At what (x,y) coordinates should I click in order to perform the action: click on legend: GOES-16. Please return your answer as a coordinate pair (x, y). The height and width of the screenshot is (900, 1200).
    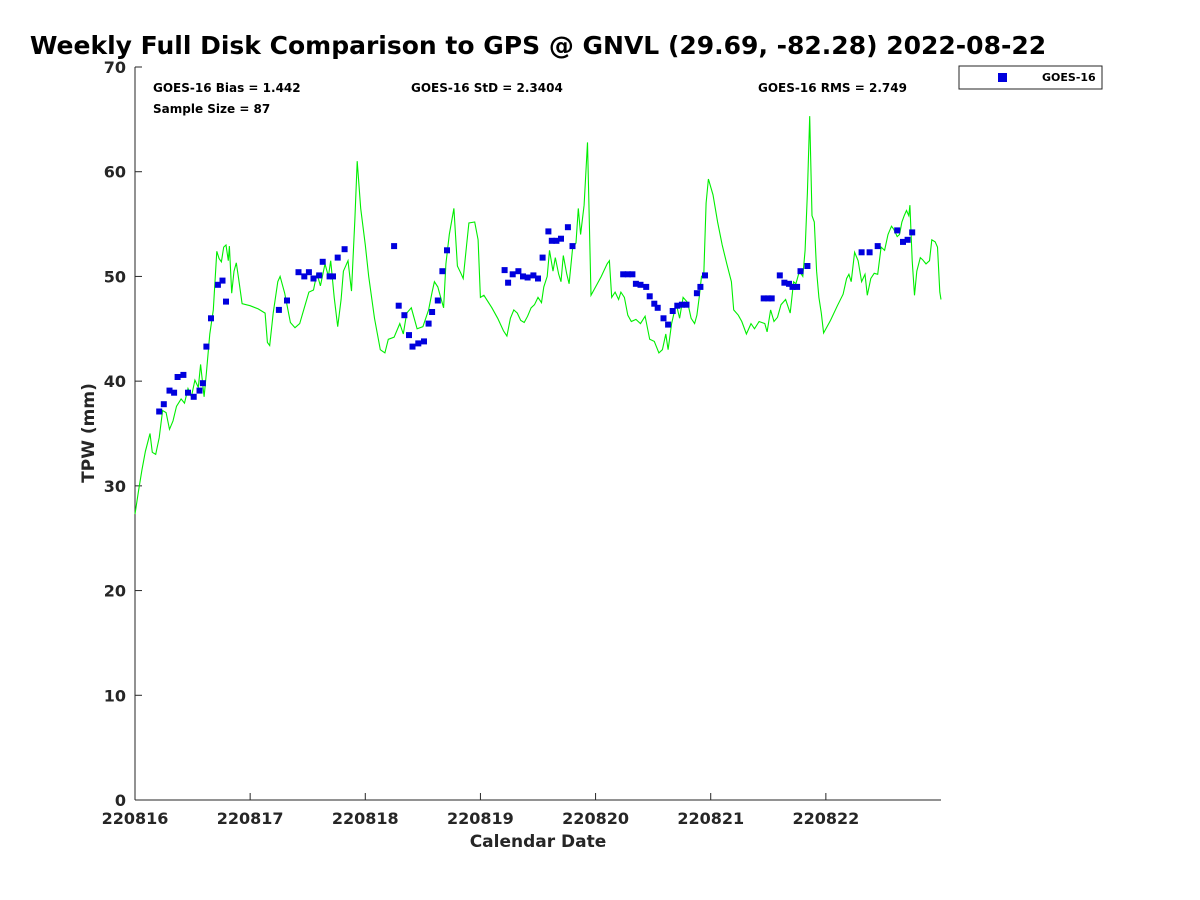
    Looking at the image, I should click on (1030, 77).